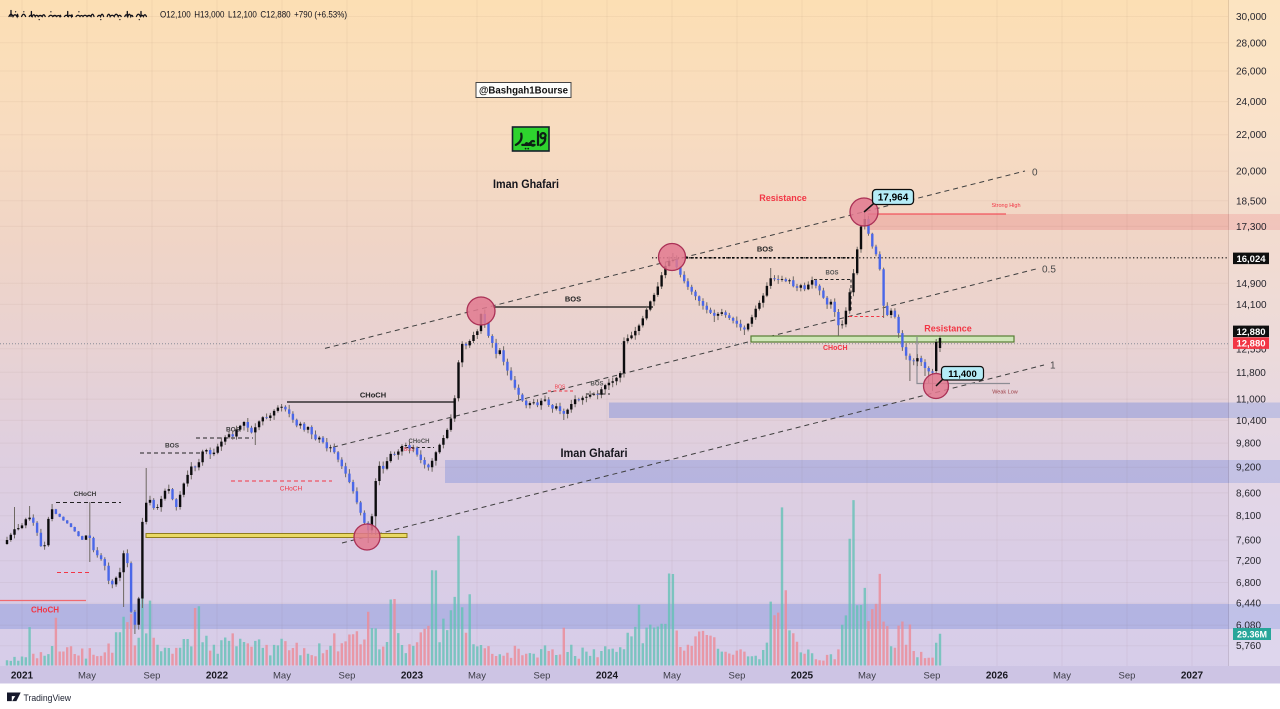  I want to click on svg-text: 28,000, so click(1251, 43).